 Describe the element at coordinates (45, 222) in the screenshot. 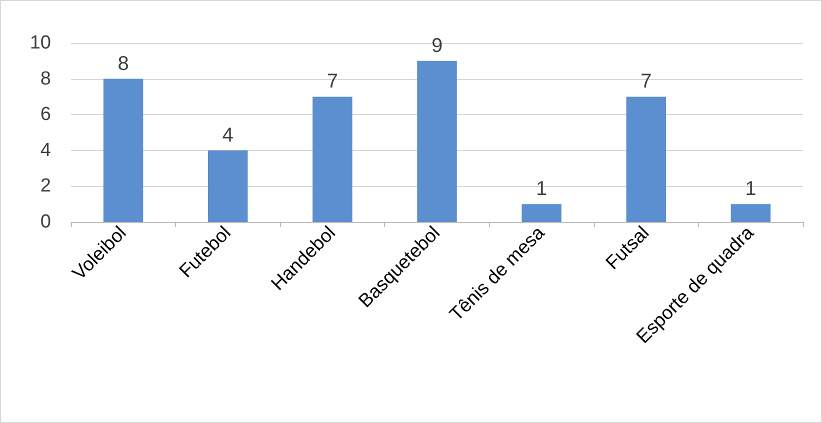

I see `y-tick-label: 0` at that location.